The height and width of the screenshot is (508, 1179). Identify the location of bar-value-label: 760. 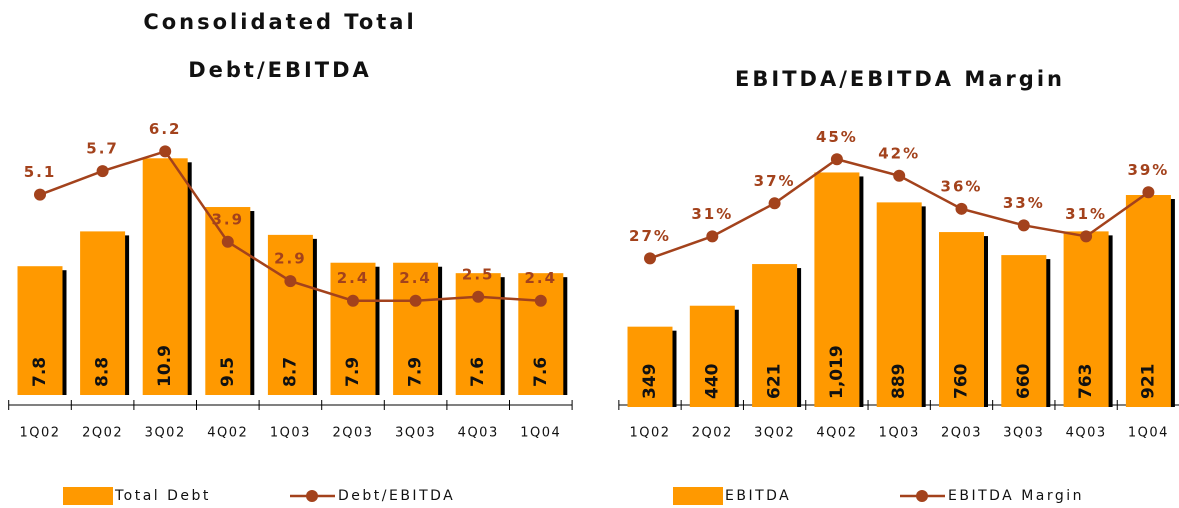
(962, 381).